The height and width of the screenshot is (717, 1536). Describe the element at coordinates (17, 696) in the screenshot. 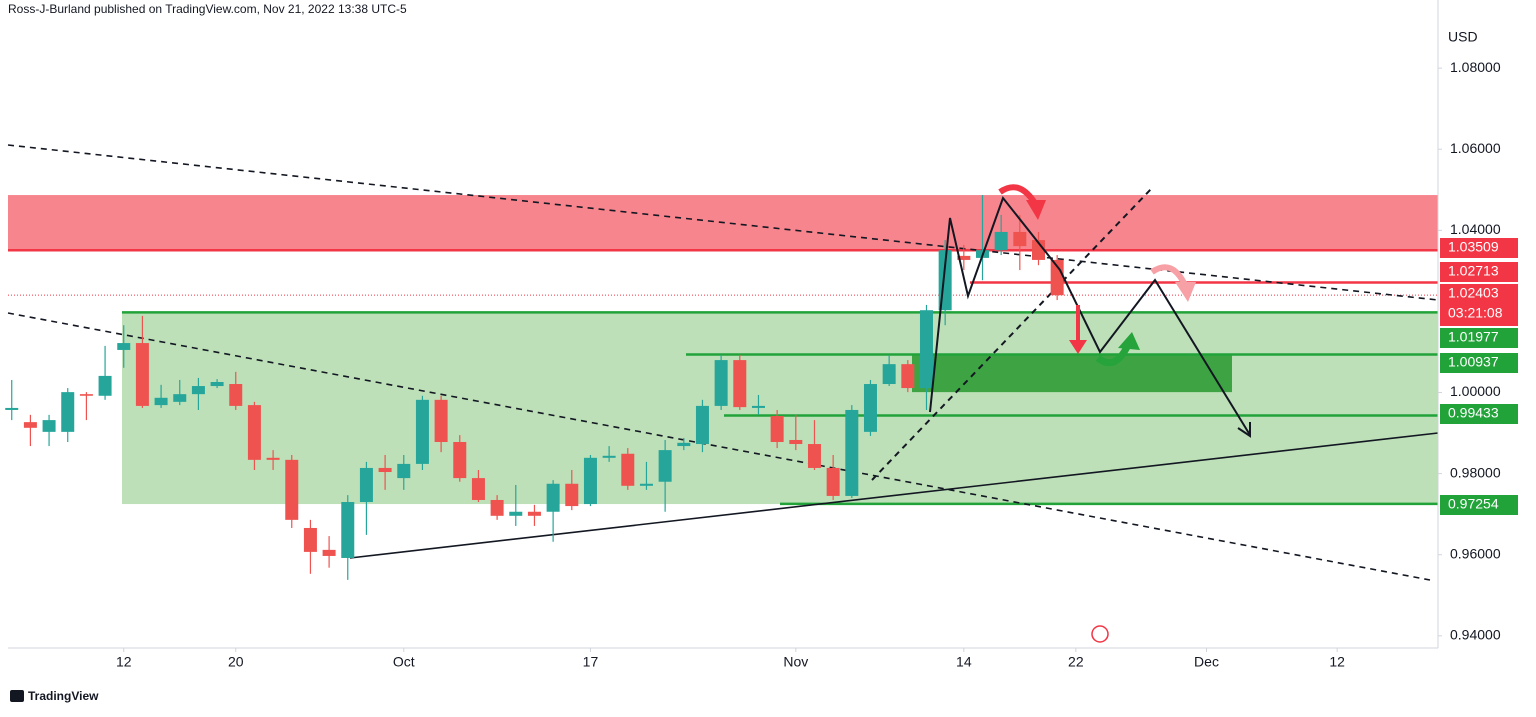

I see `logo` at that location.